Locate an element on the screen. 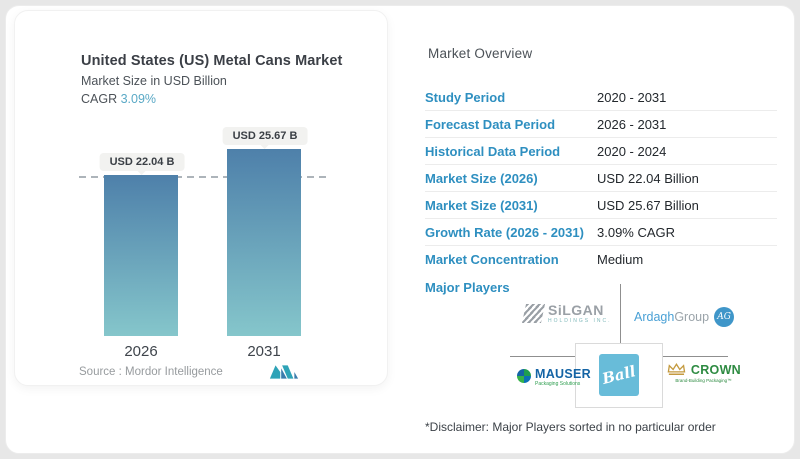 This screenshot has width=800, height=459. table-row: Growth Rate (2026 - 2031) 3.09% CAGR is located at coordinates (601, 232).